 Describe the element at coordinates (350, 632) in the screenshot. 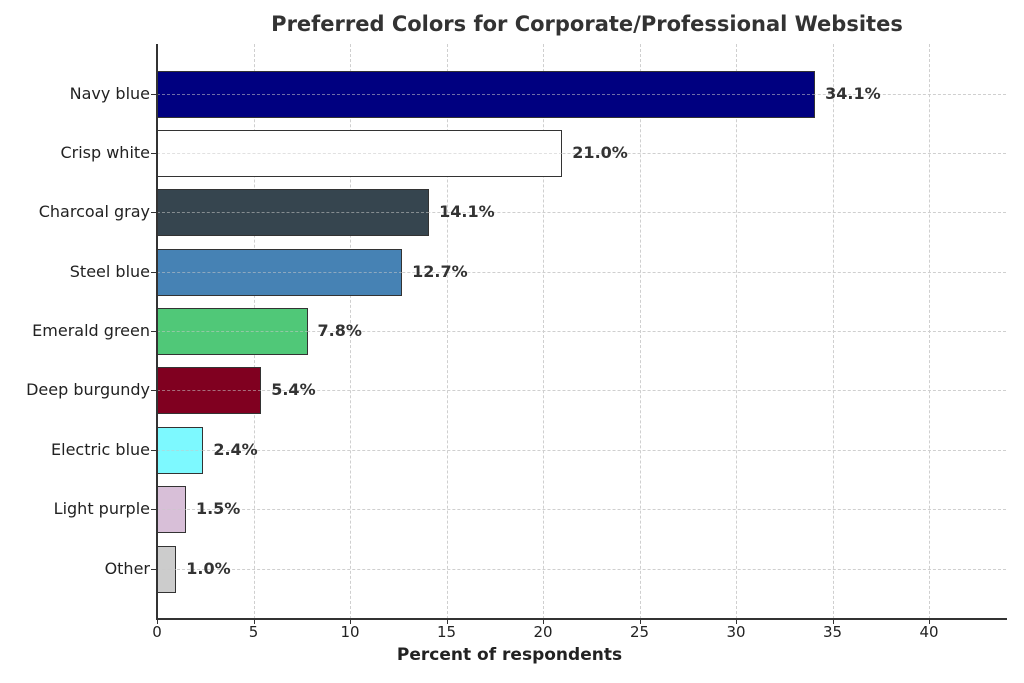

I see `x-tick-label: 10` at that location.